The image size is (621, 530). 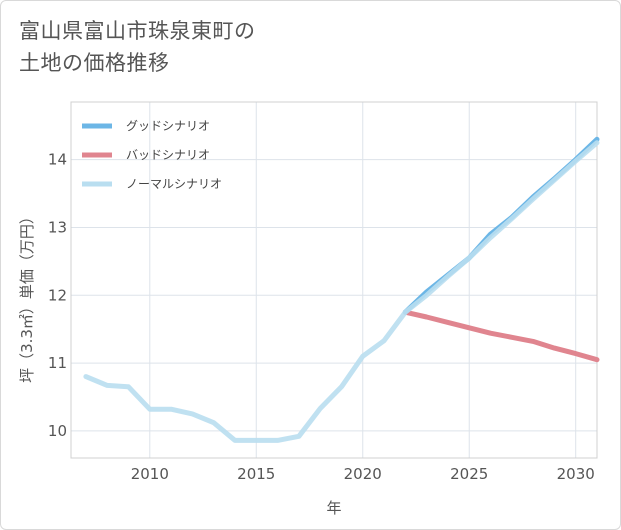 What do you see at coordinates (168, 126) in the screenshot?
I see `legend-label-good: グッドシナリオ` at bounding box center [168, 126].